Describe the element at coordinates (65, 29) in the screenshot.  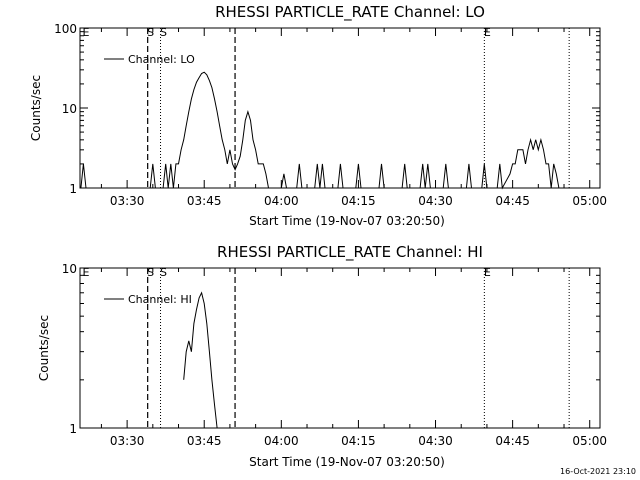
I see `y-tick-label: 100` at that location.